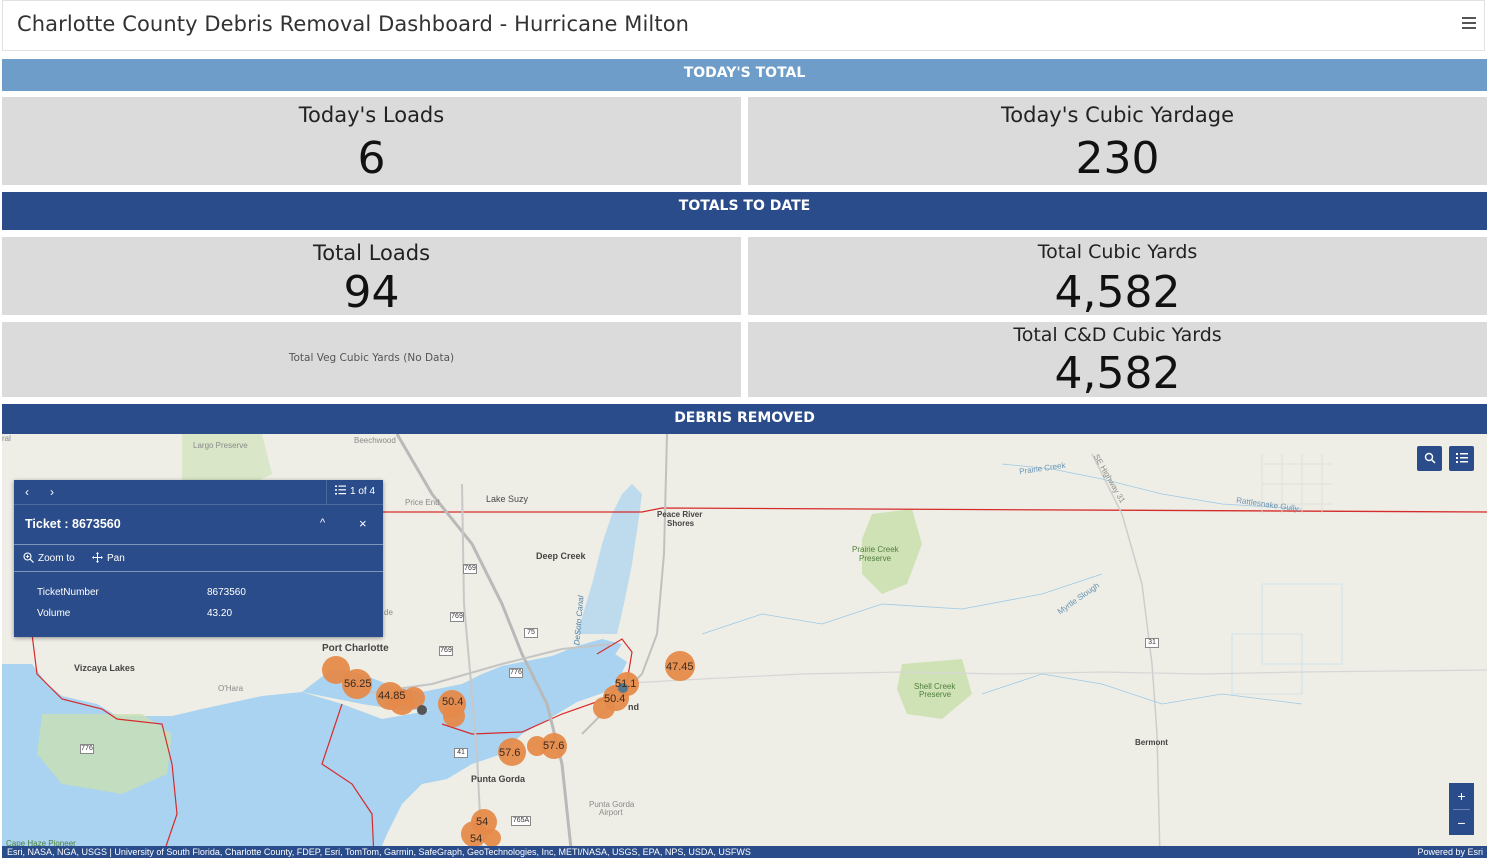  Describe the element at coordinates (220, 445) in the screenshot. I see `map-place-label: Largo Preserve` at that location.